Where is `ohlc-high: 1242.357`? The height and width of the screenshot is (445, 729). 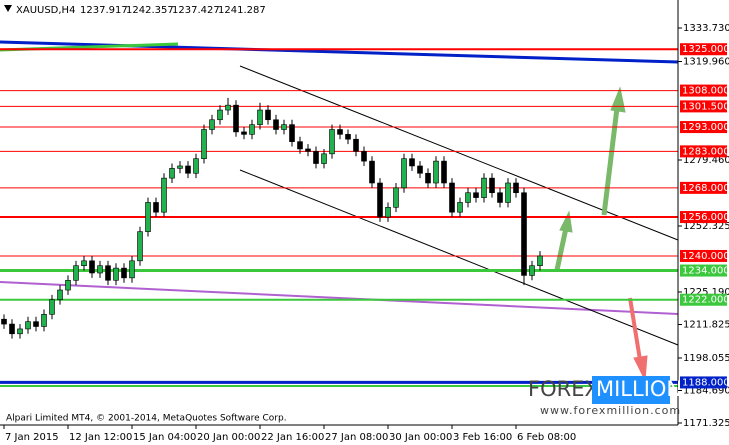 ohlc-high: 1242.357 is located at coordinates (150, 10).